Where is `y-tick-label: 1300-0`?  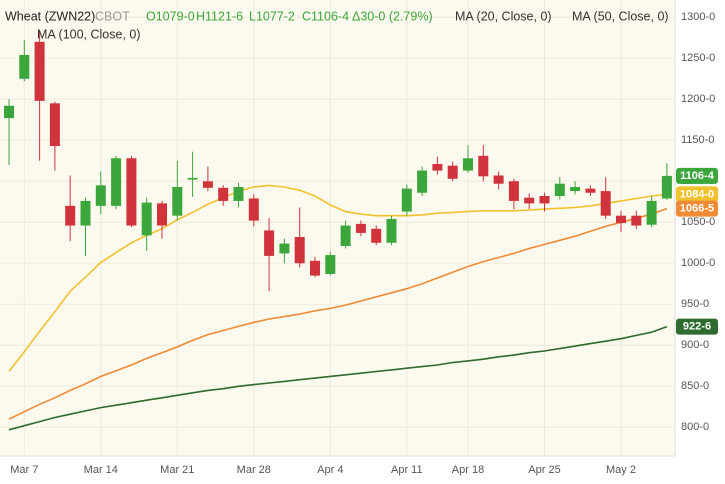 y-tick-label: 1300-0 is located at coordinates (698, 17).